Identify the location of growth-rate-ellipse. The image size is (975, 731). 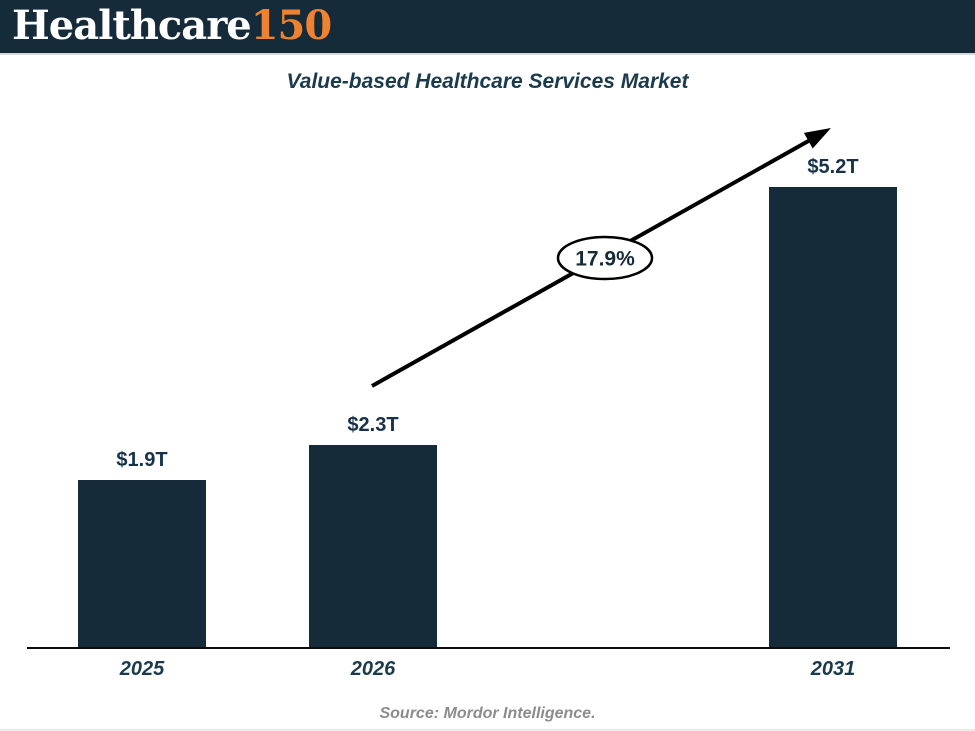
(605, 258).